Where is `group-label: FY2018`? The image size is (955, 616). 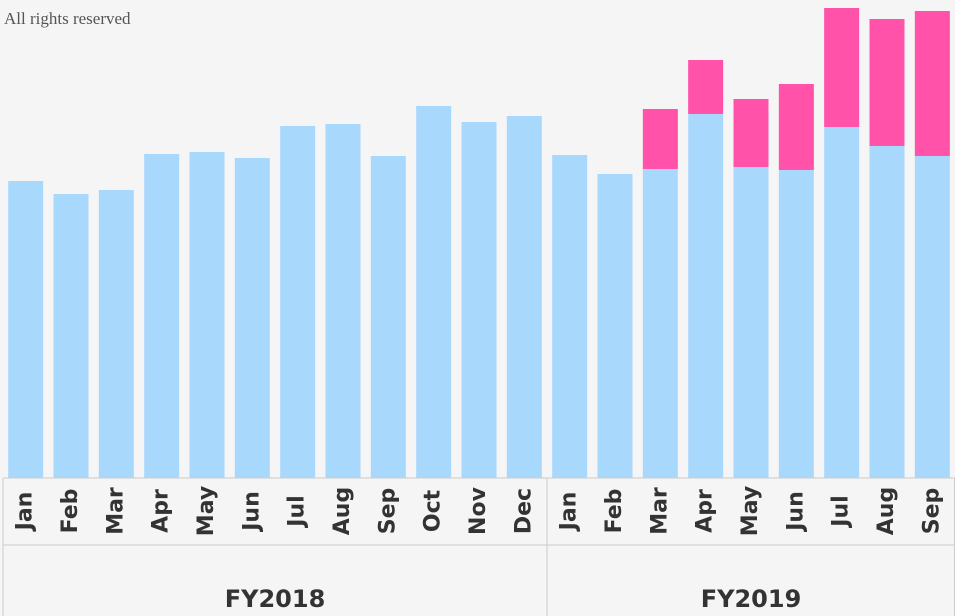 group-label: FY2018 is located at coordinates (275, 599).